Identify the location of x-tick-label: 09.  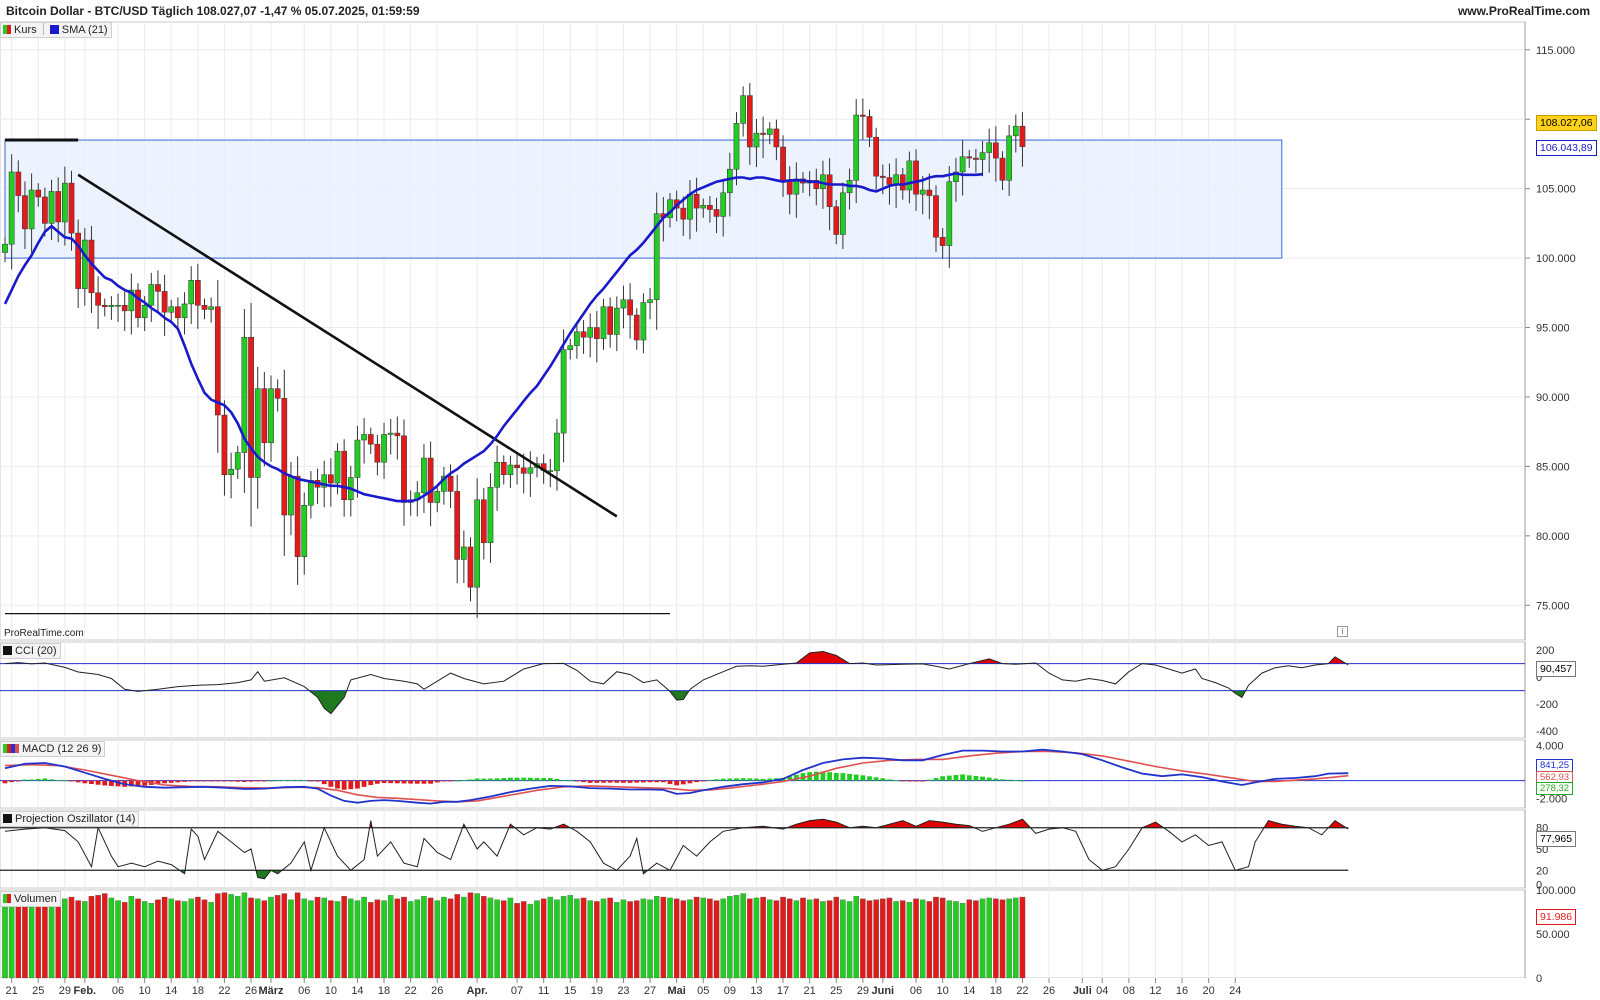
(730, 991).